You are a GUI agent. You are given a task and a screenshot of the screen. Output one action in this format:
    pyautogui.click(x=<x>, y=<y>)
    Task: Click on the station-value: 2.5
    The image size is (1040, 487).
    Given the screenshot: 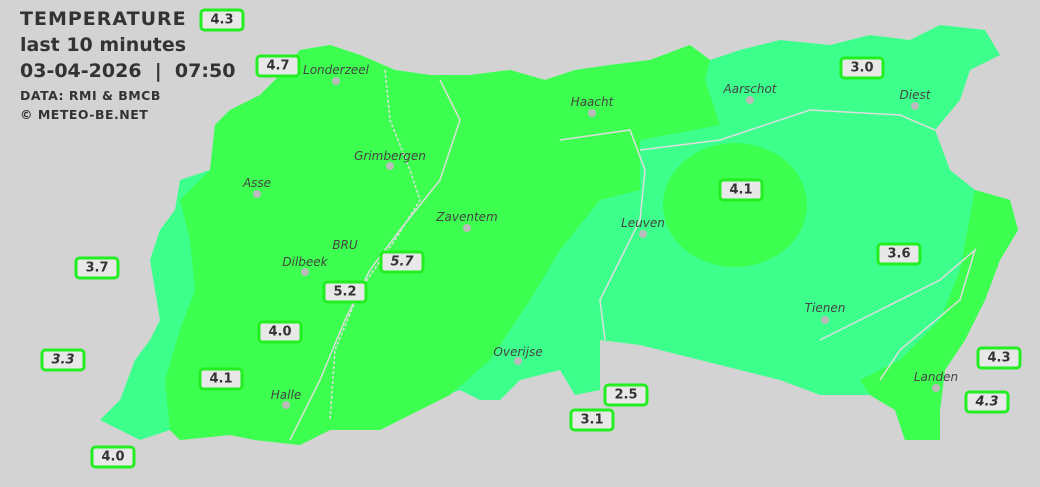 What is the action you would take?
    pyautogui.click(x=626, y=395)
    